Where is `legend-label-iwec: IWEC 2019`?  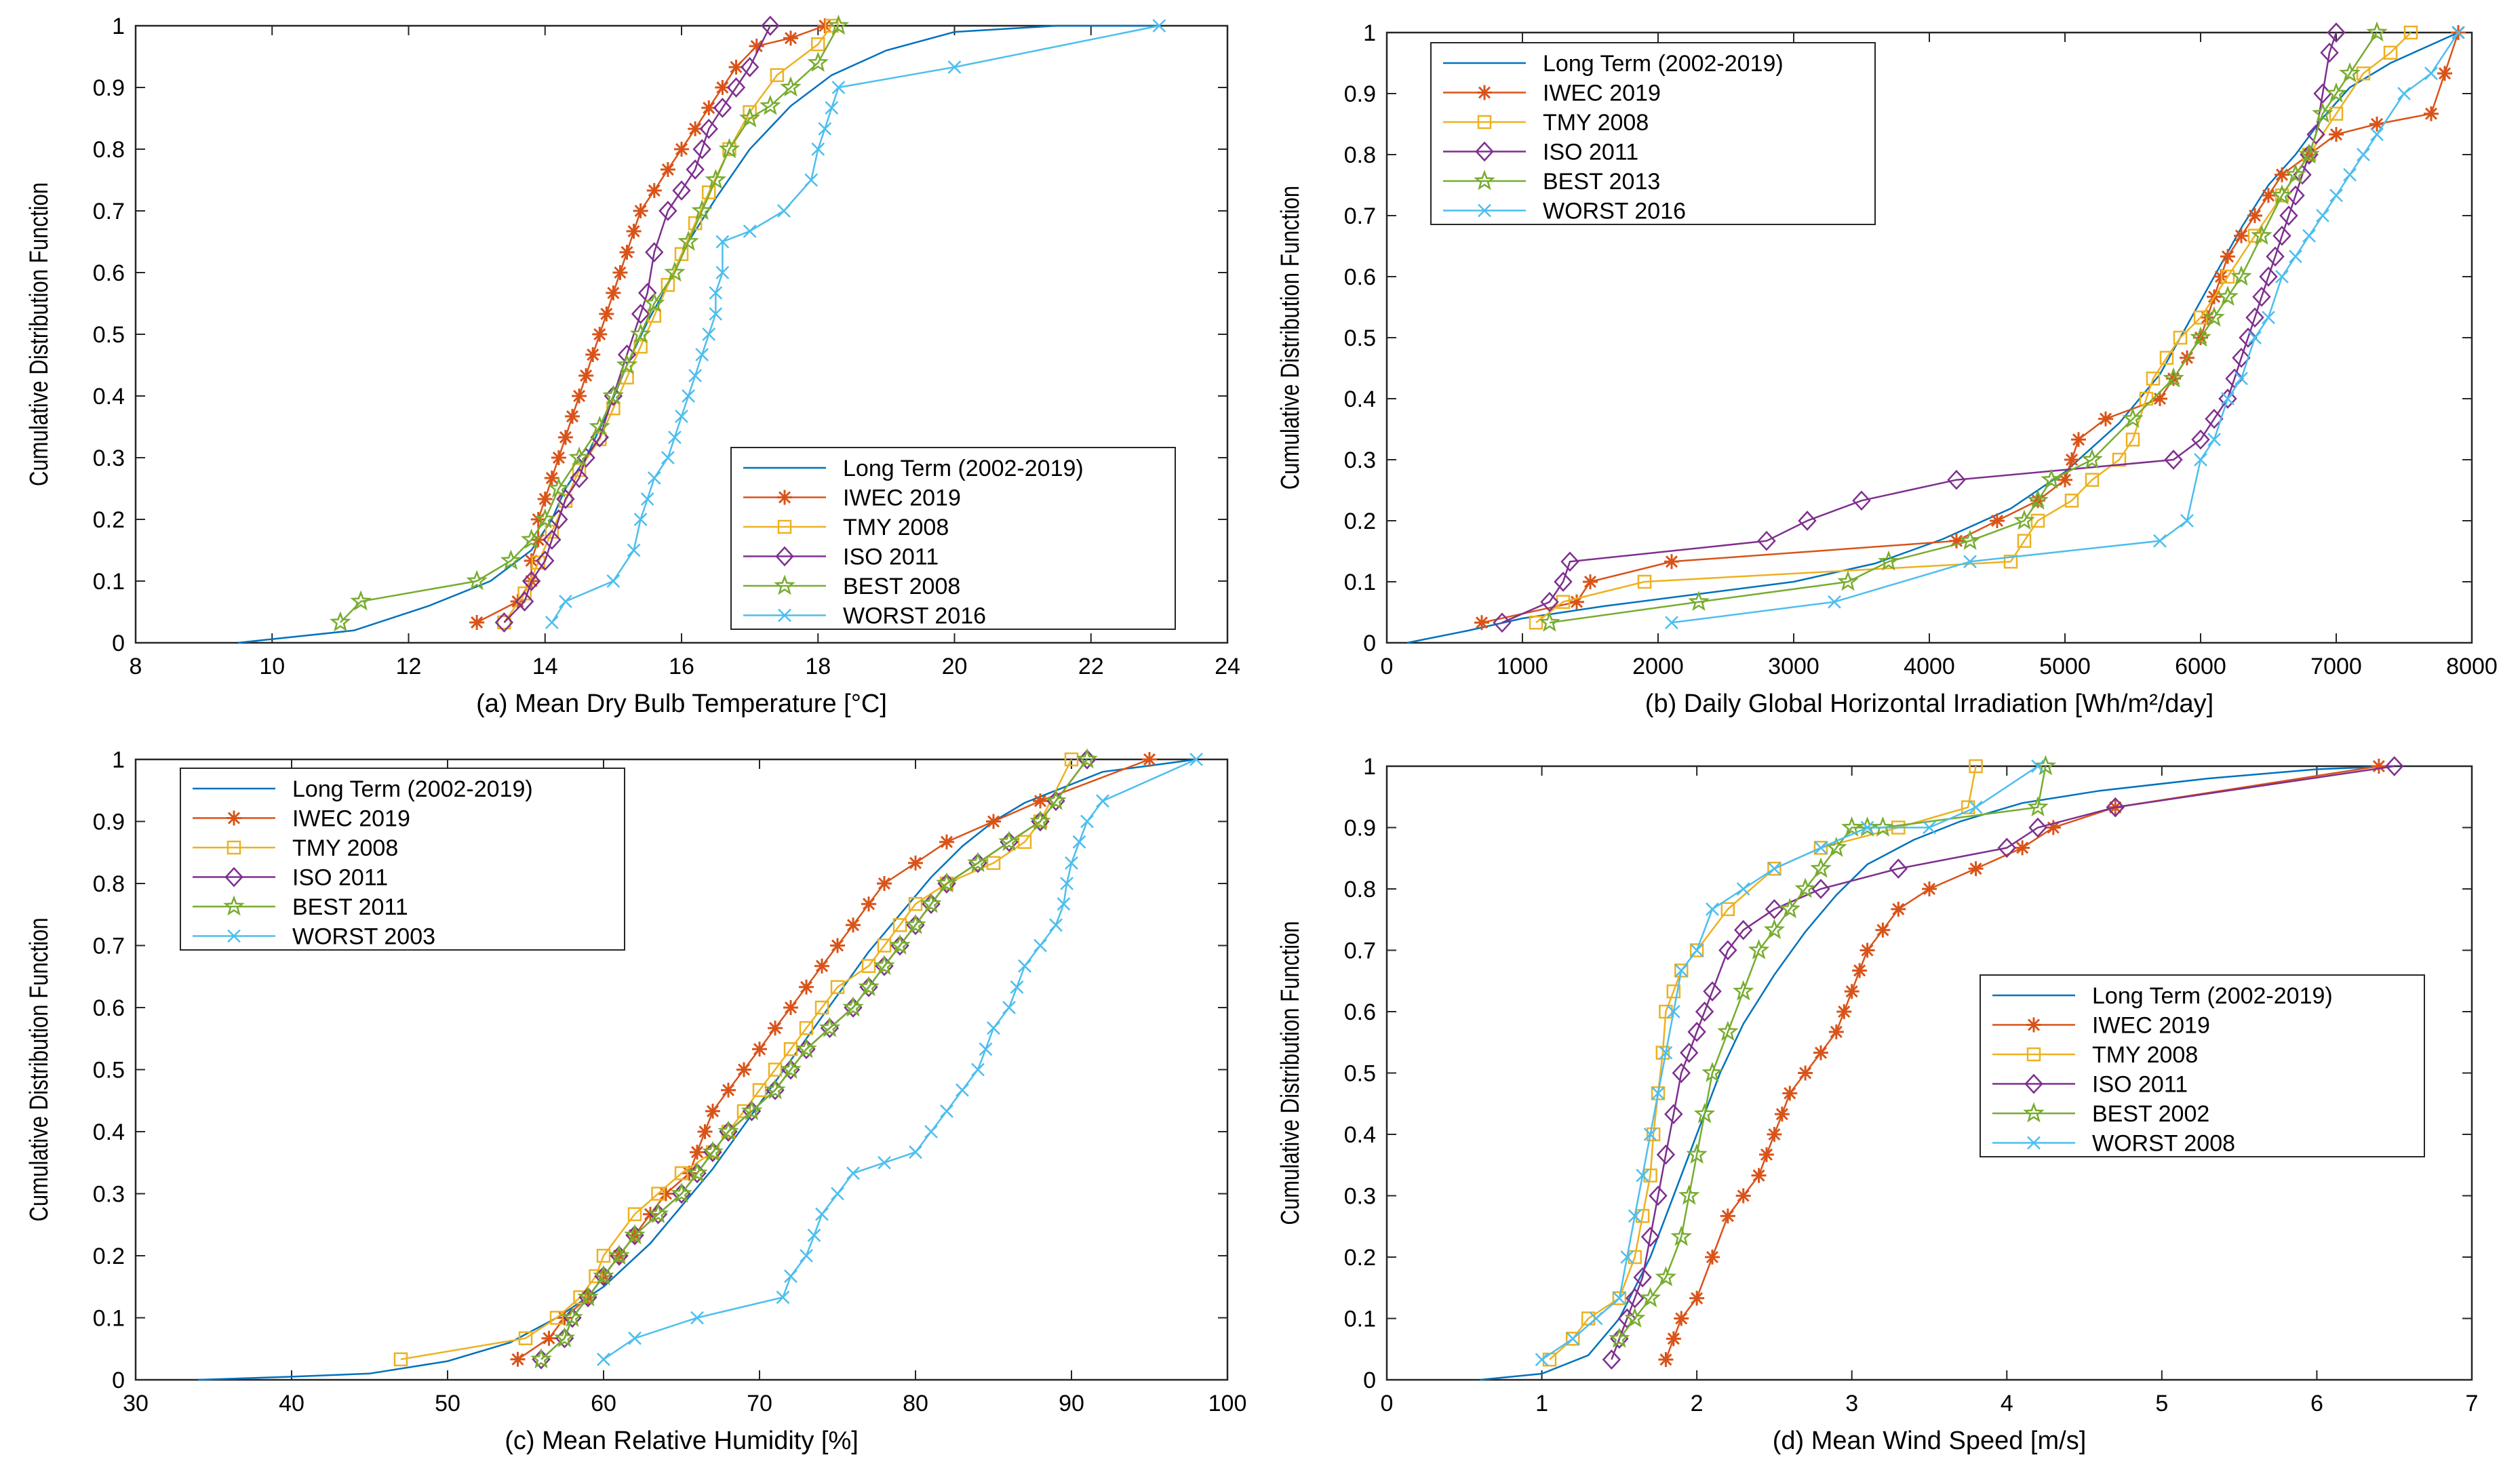
legend-label-iwec: IWEC 2019 is located at coordinates (1602, 93).